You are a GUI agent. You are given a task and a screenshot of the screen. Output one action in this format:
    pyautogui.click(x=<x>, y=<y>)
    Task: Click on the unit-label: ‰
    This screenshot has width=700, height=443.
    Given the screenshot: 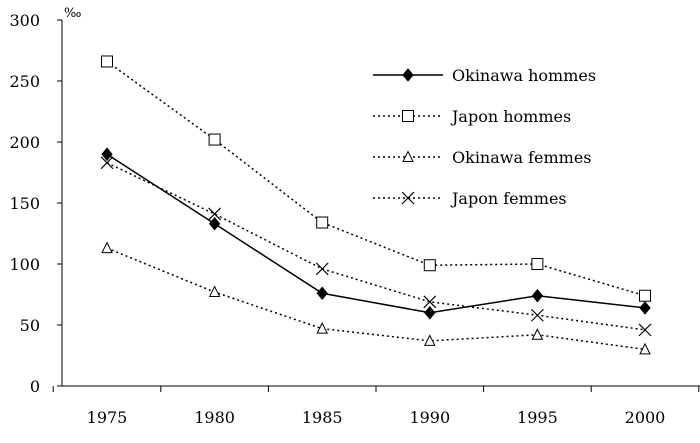 What is the action you would take?
    pyautogui.click(x=72, y=13)
    